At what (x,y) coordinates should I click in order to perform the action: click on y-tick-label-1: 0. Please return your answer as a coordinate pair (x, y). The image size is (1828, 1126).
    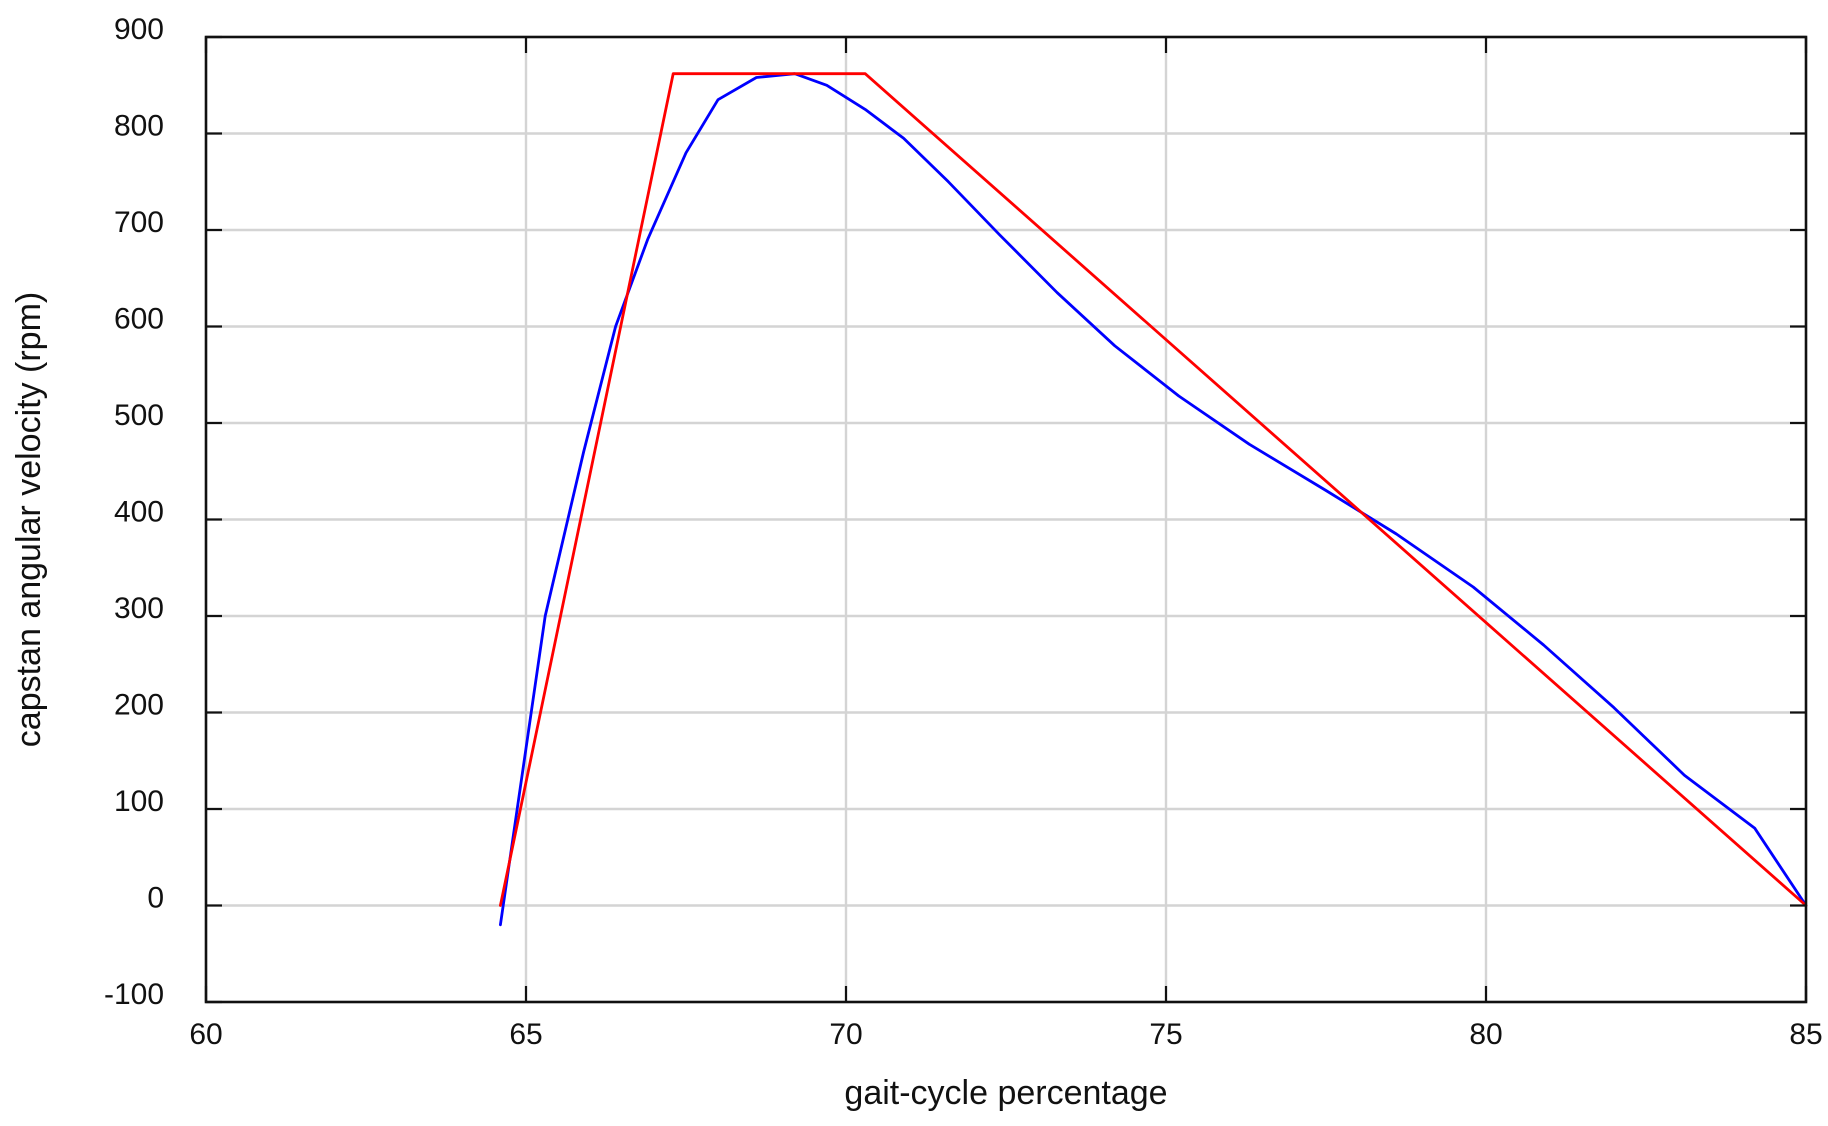
    Looking at the image, I should click on (155, 898).